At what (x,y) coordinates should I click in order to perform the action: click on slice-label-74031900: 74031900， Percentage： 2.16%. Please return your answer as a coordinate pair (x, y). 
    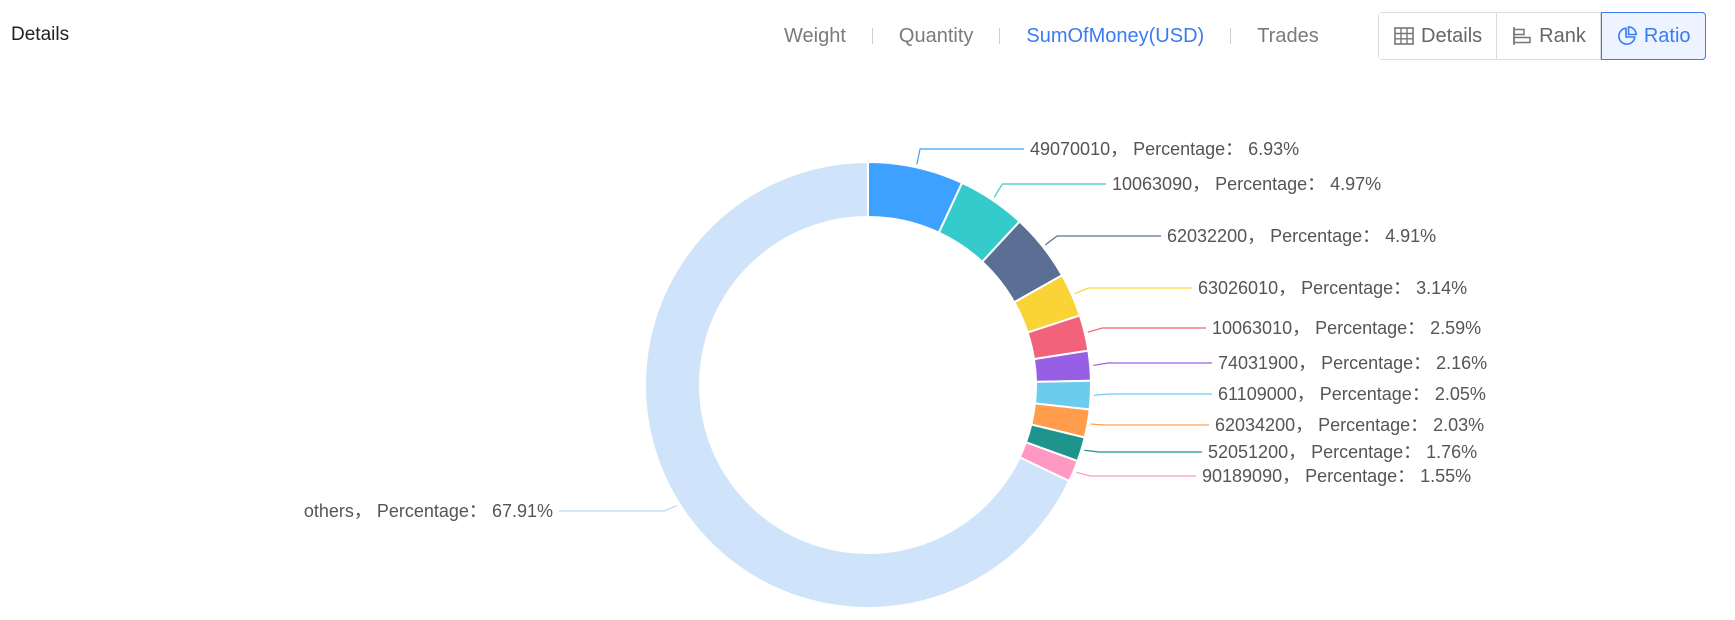
    Looking at the image, I should click on (1352, 363).